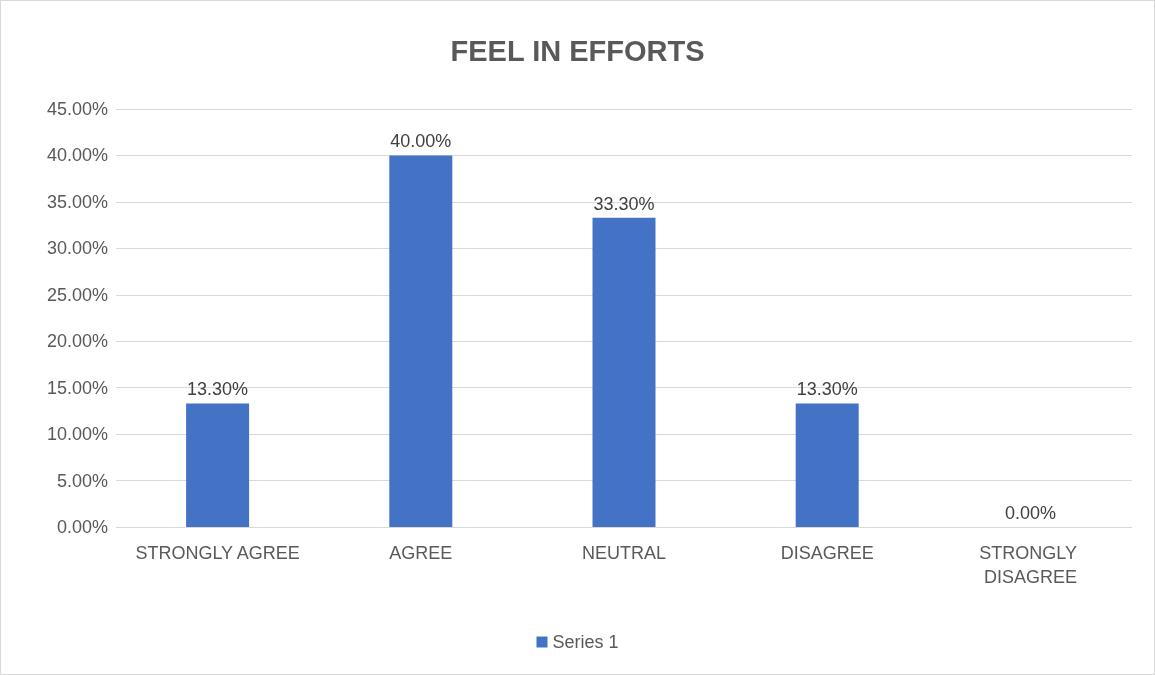  Describe the element at coordinates (77, 387) in the screenshot. I see `y-tick-label: 15.00%` at that location.